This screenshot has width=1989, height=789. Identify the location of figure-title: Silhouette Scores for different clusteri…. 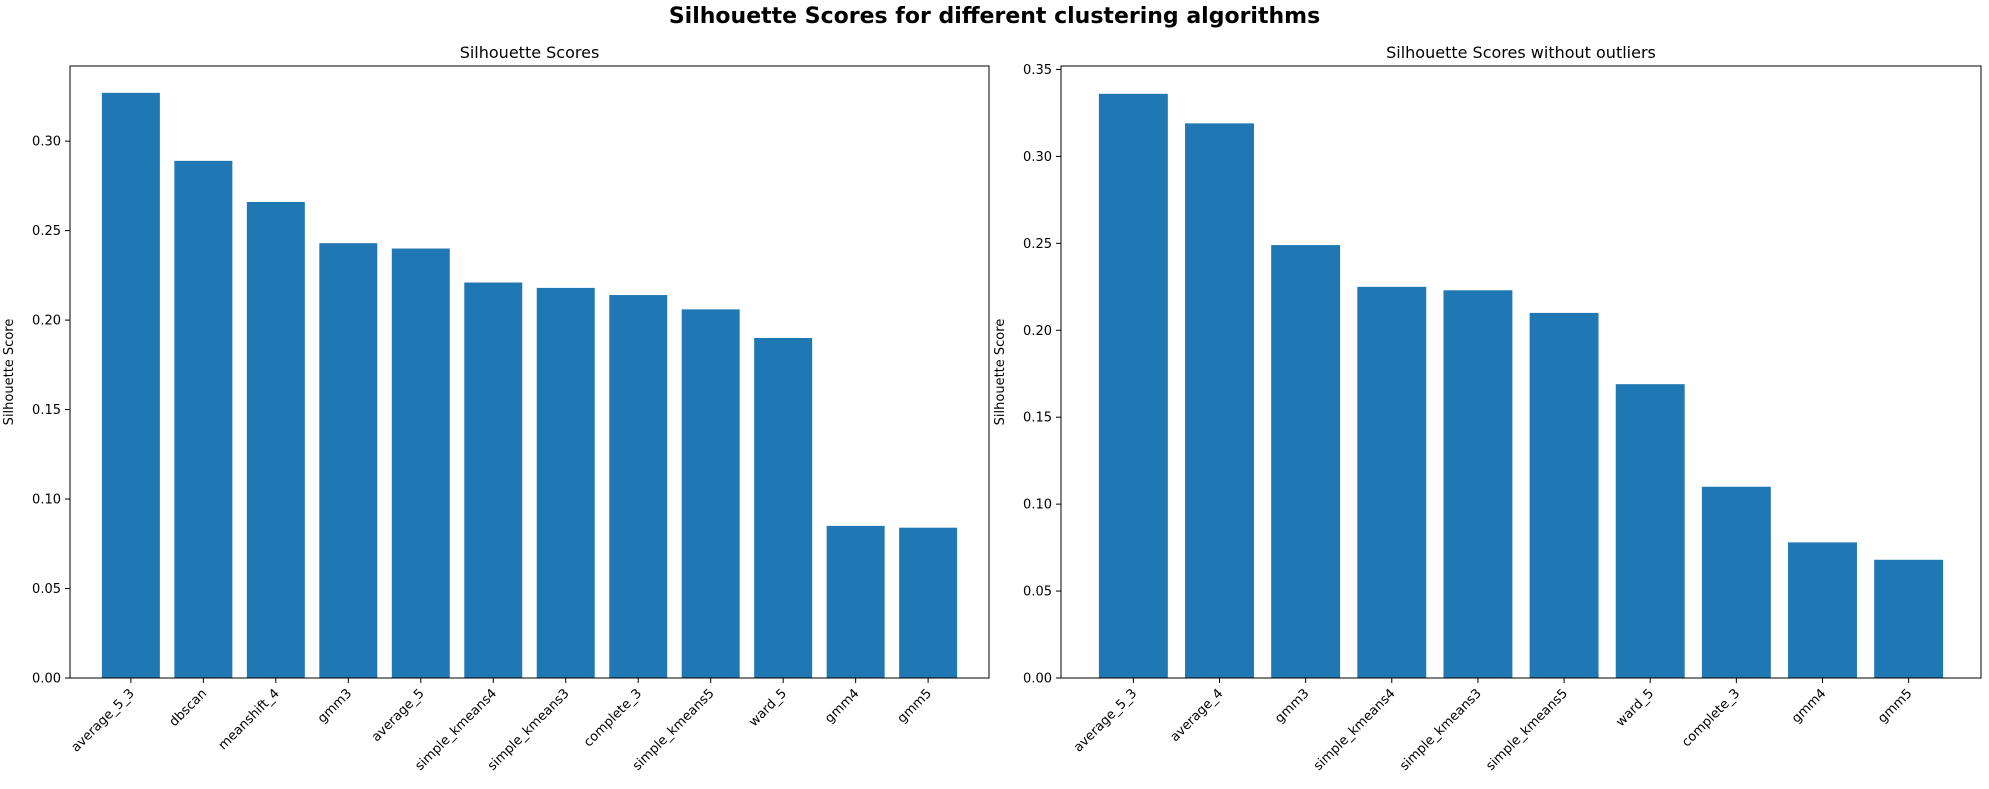
(994, 16).